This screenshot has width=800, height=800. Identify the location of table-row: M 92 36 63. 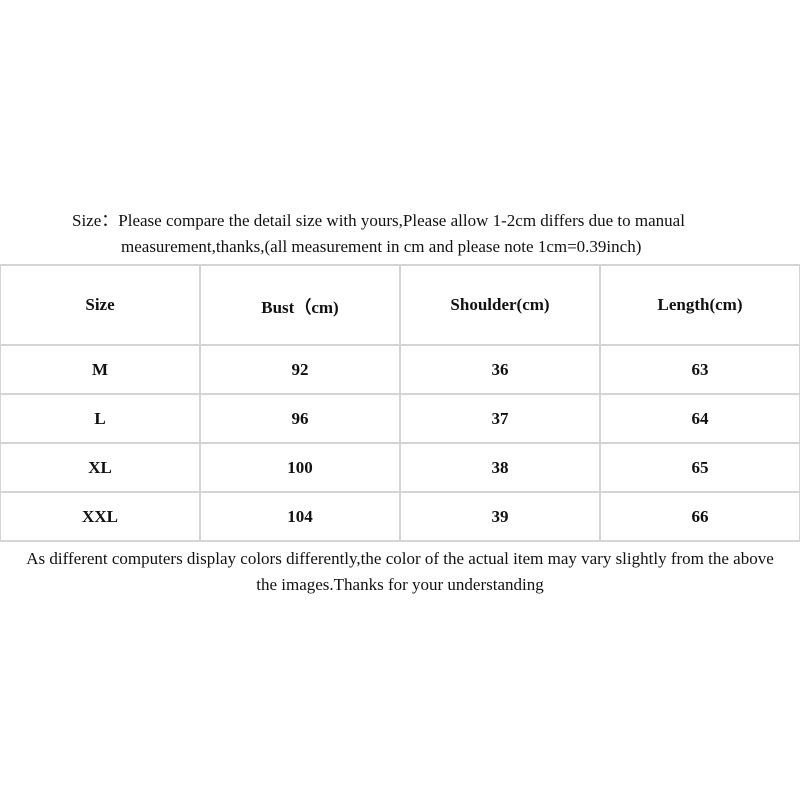
(400, 369).